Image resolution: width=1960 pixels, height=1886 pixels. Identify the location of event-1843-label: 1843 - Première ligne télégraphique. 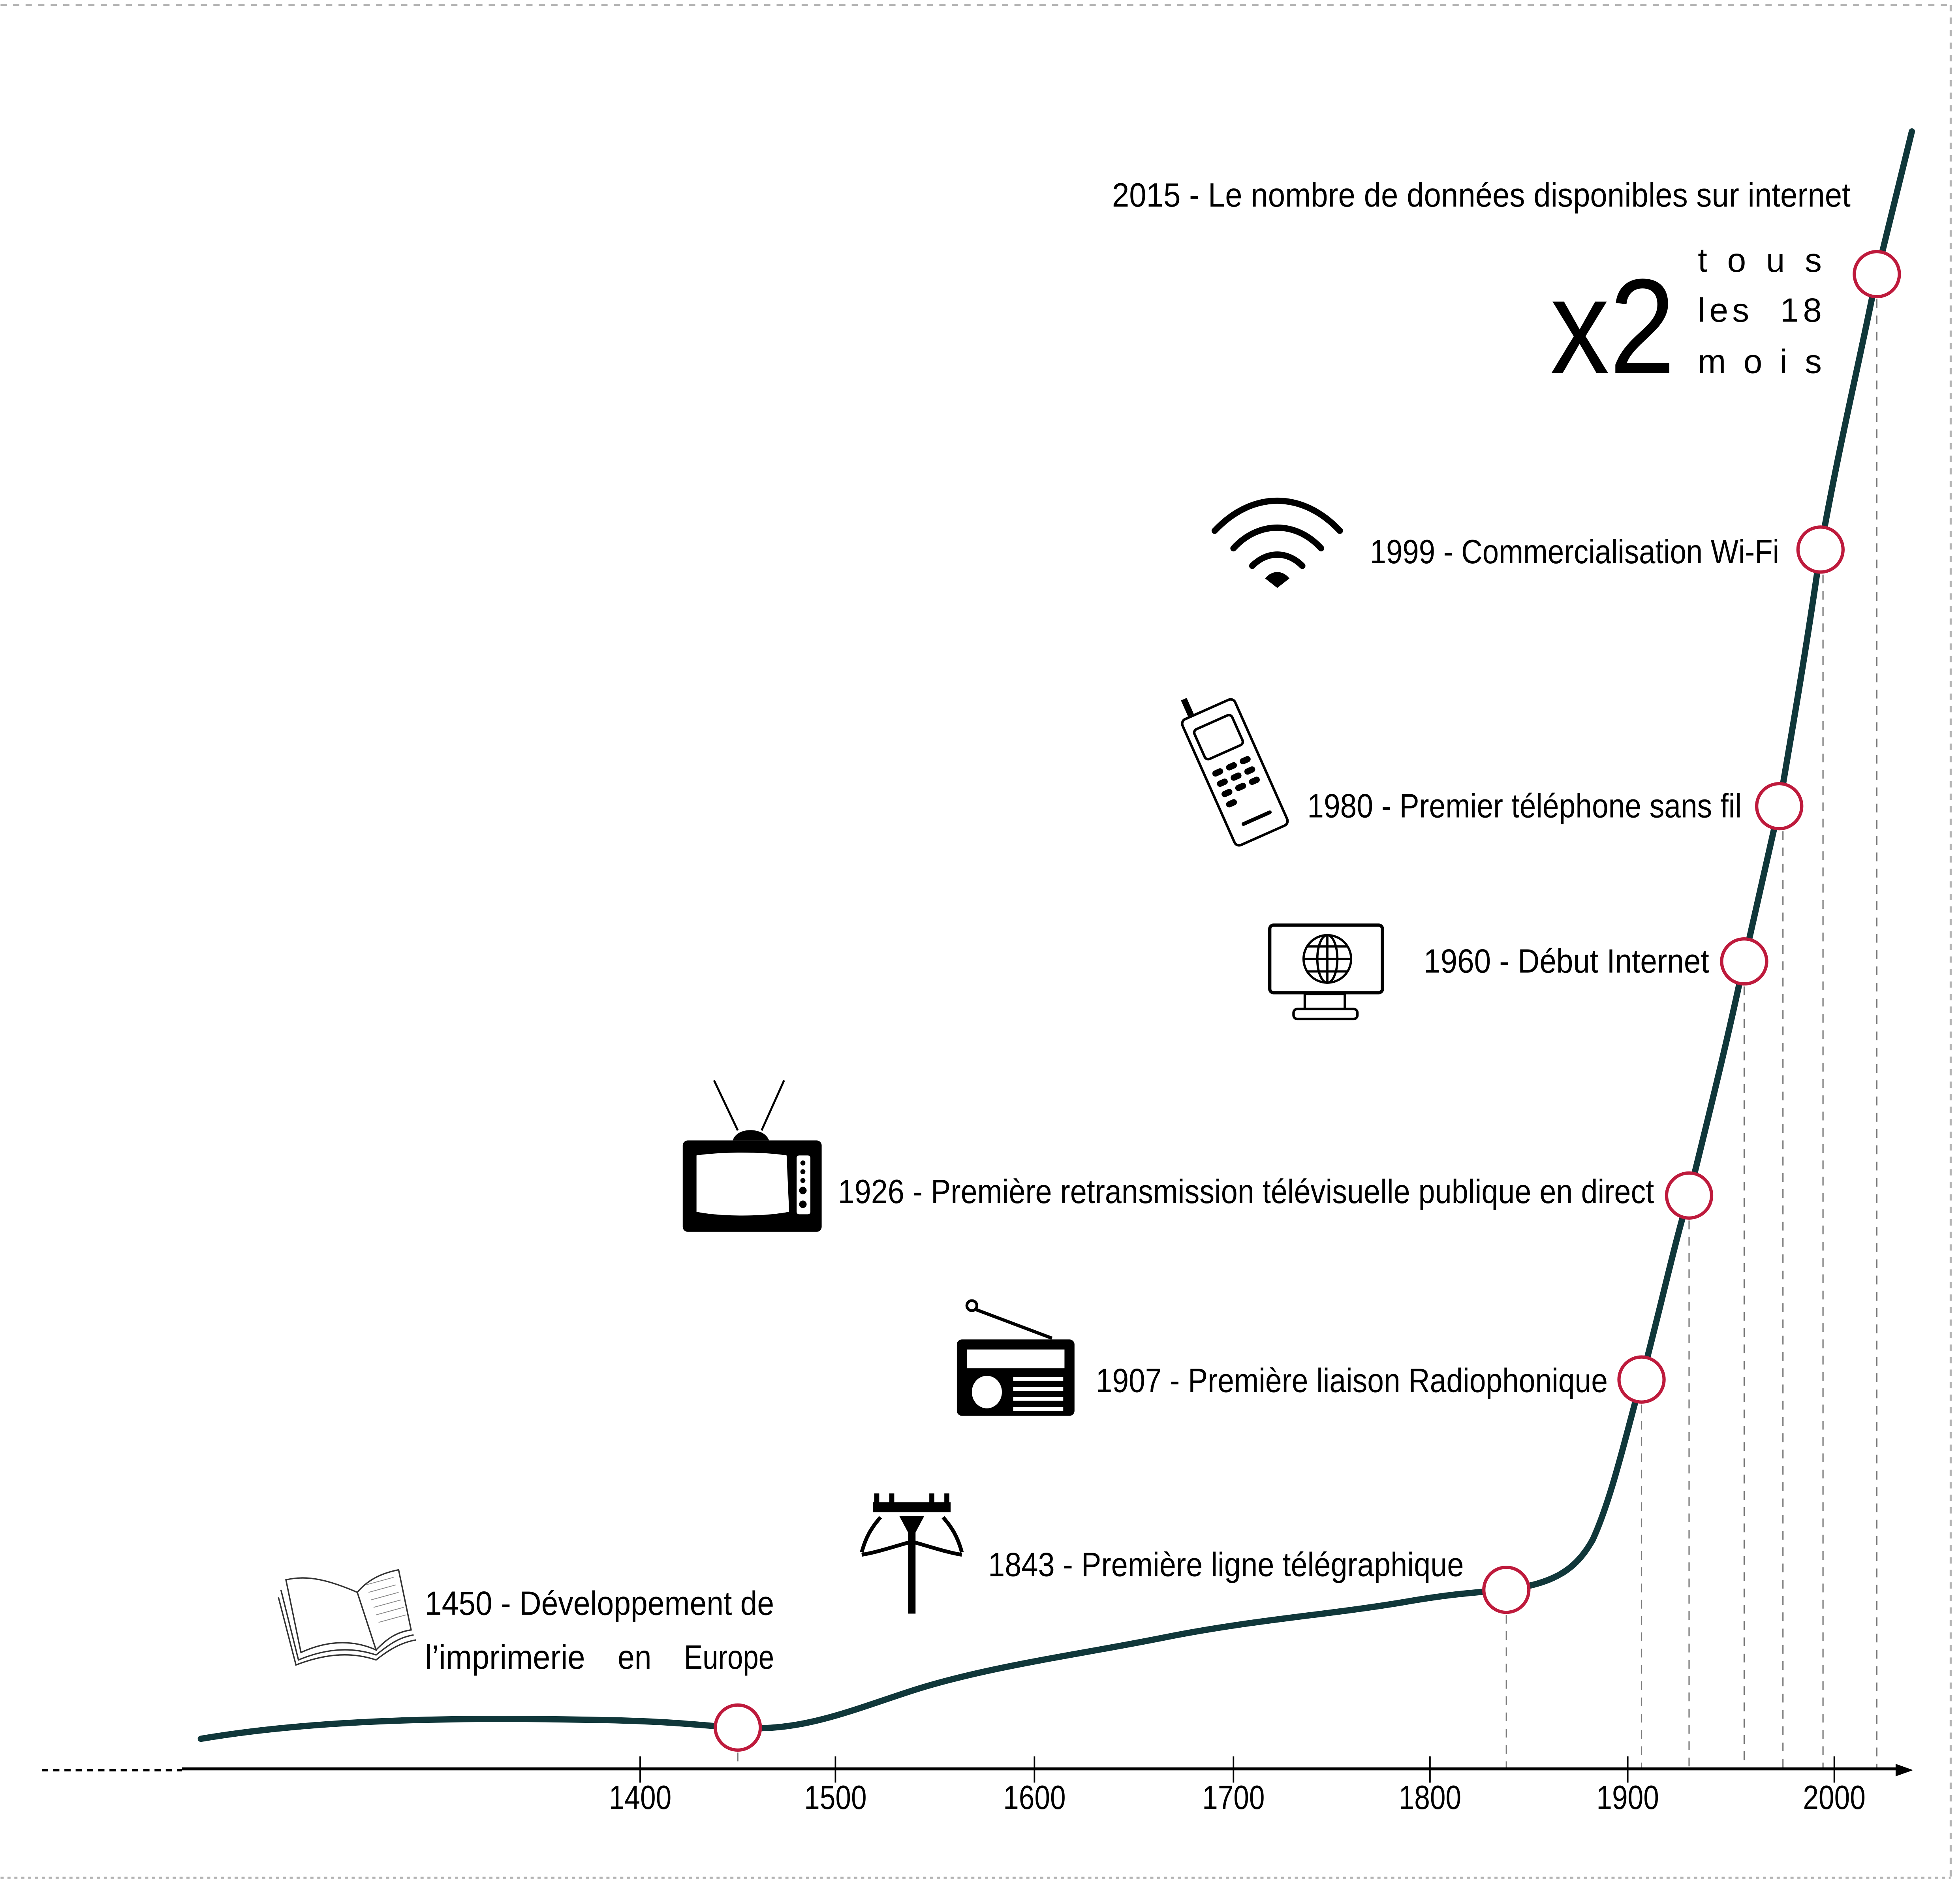
(1226, 1564).